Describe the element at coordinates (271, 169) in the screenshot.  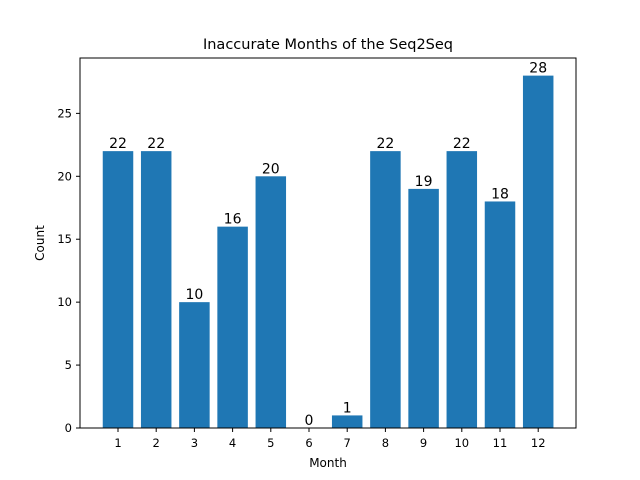
I see `bar-value-label: 20` at that location.